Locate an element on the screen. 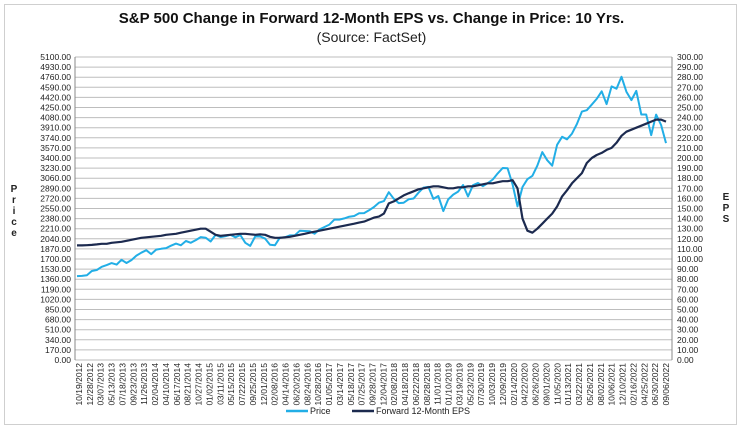 Image resolution: width=743 pixels, height=433 pixels. x-tick-label: 04/18/2018 is located at coordinates (405, 384).